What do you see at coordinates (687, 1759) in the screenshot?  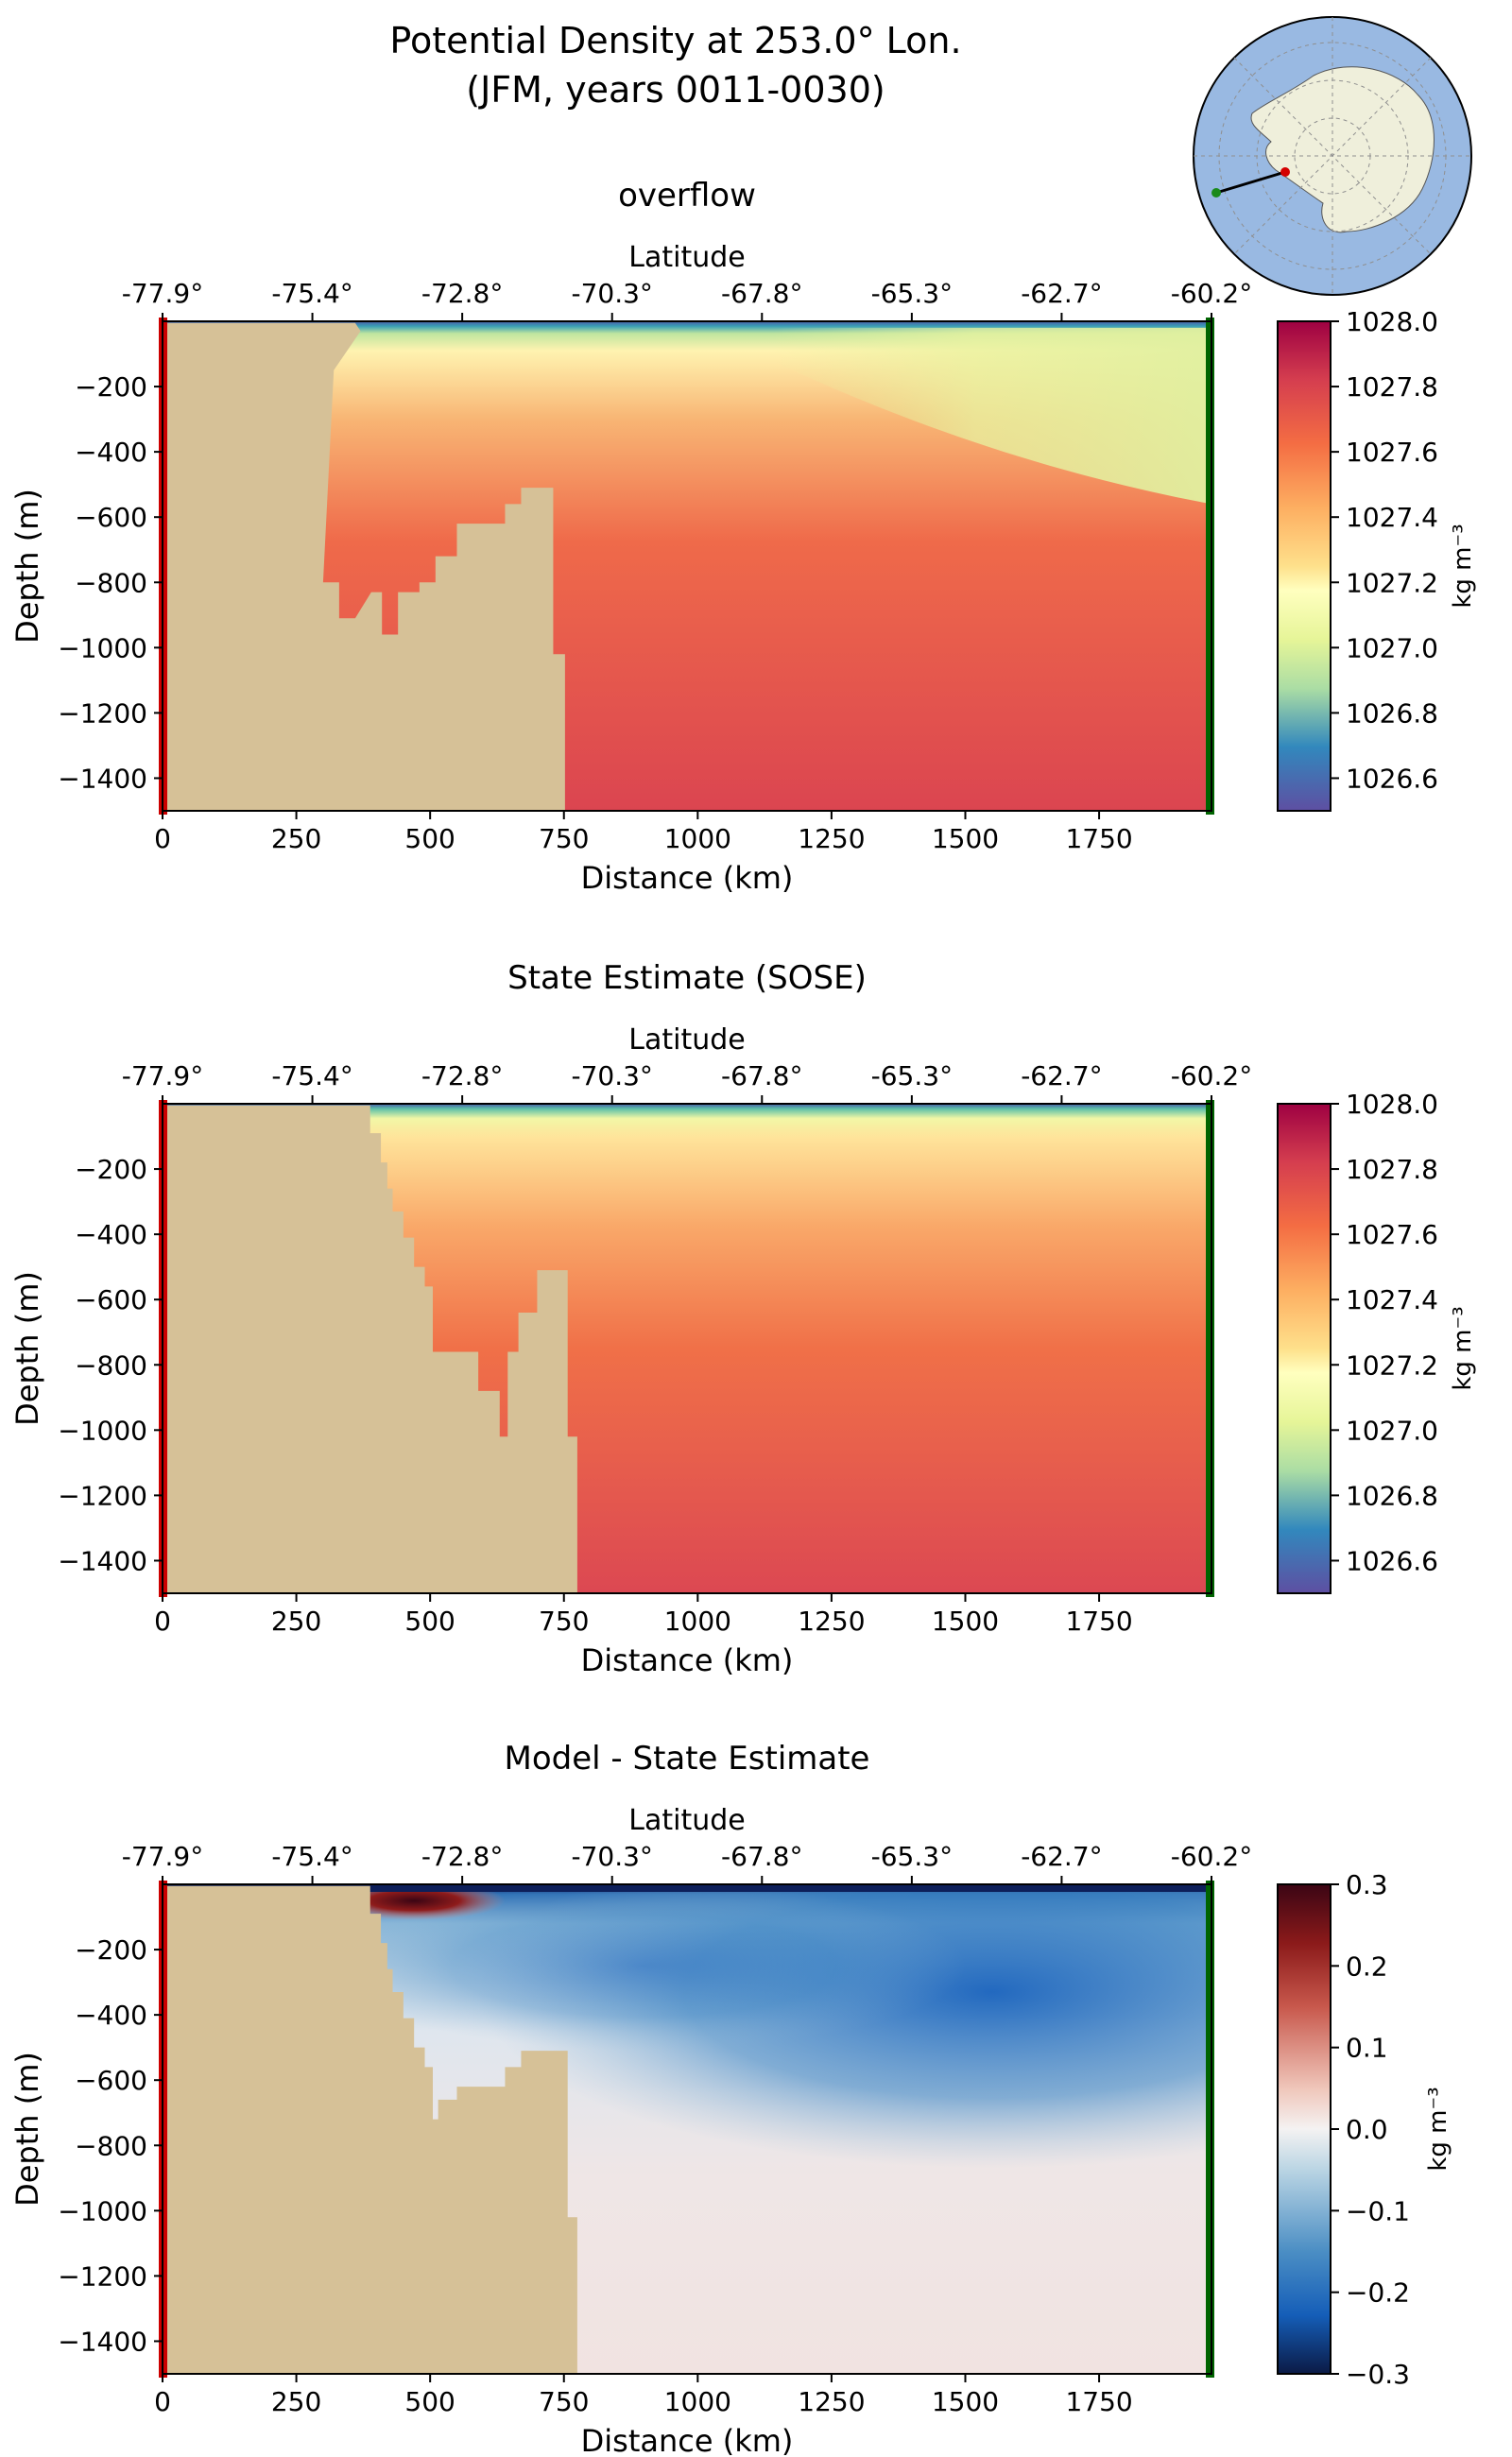 I see `panel-title: Model - State Estimate` at bounding box center [687, 1759].